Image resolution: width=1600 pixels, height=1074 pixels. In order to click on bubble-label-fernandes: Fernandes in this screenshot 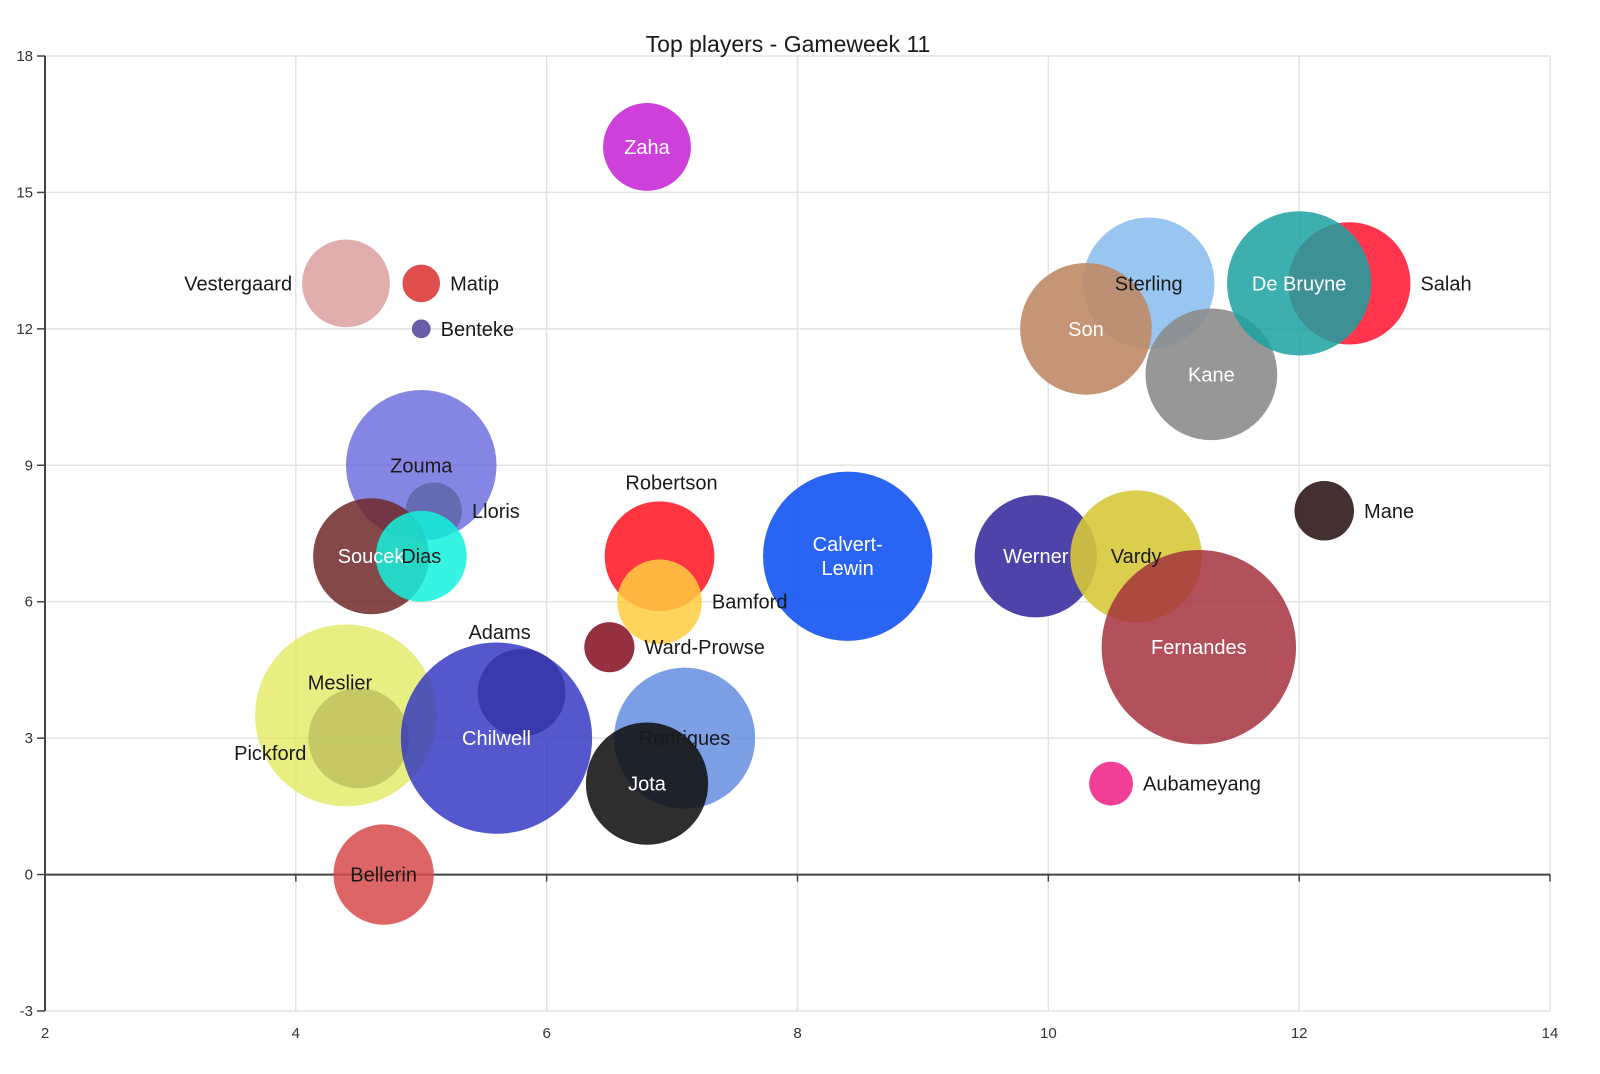, I will do `click(1199, 648)`.